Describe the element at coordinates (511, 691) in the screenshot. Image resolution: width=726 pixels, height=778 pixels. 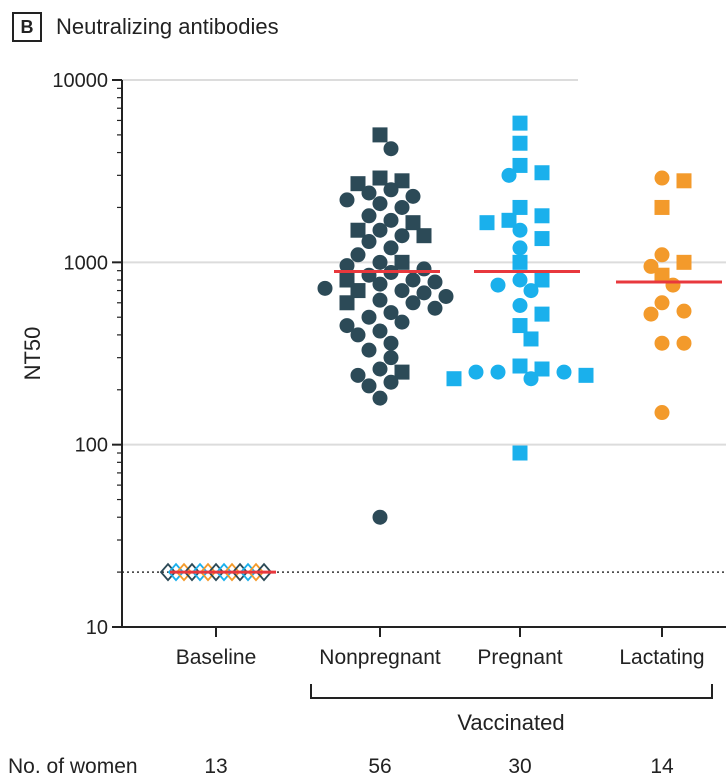
I see `vaccinated-bracket` at that location.